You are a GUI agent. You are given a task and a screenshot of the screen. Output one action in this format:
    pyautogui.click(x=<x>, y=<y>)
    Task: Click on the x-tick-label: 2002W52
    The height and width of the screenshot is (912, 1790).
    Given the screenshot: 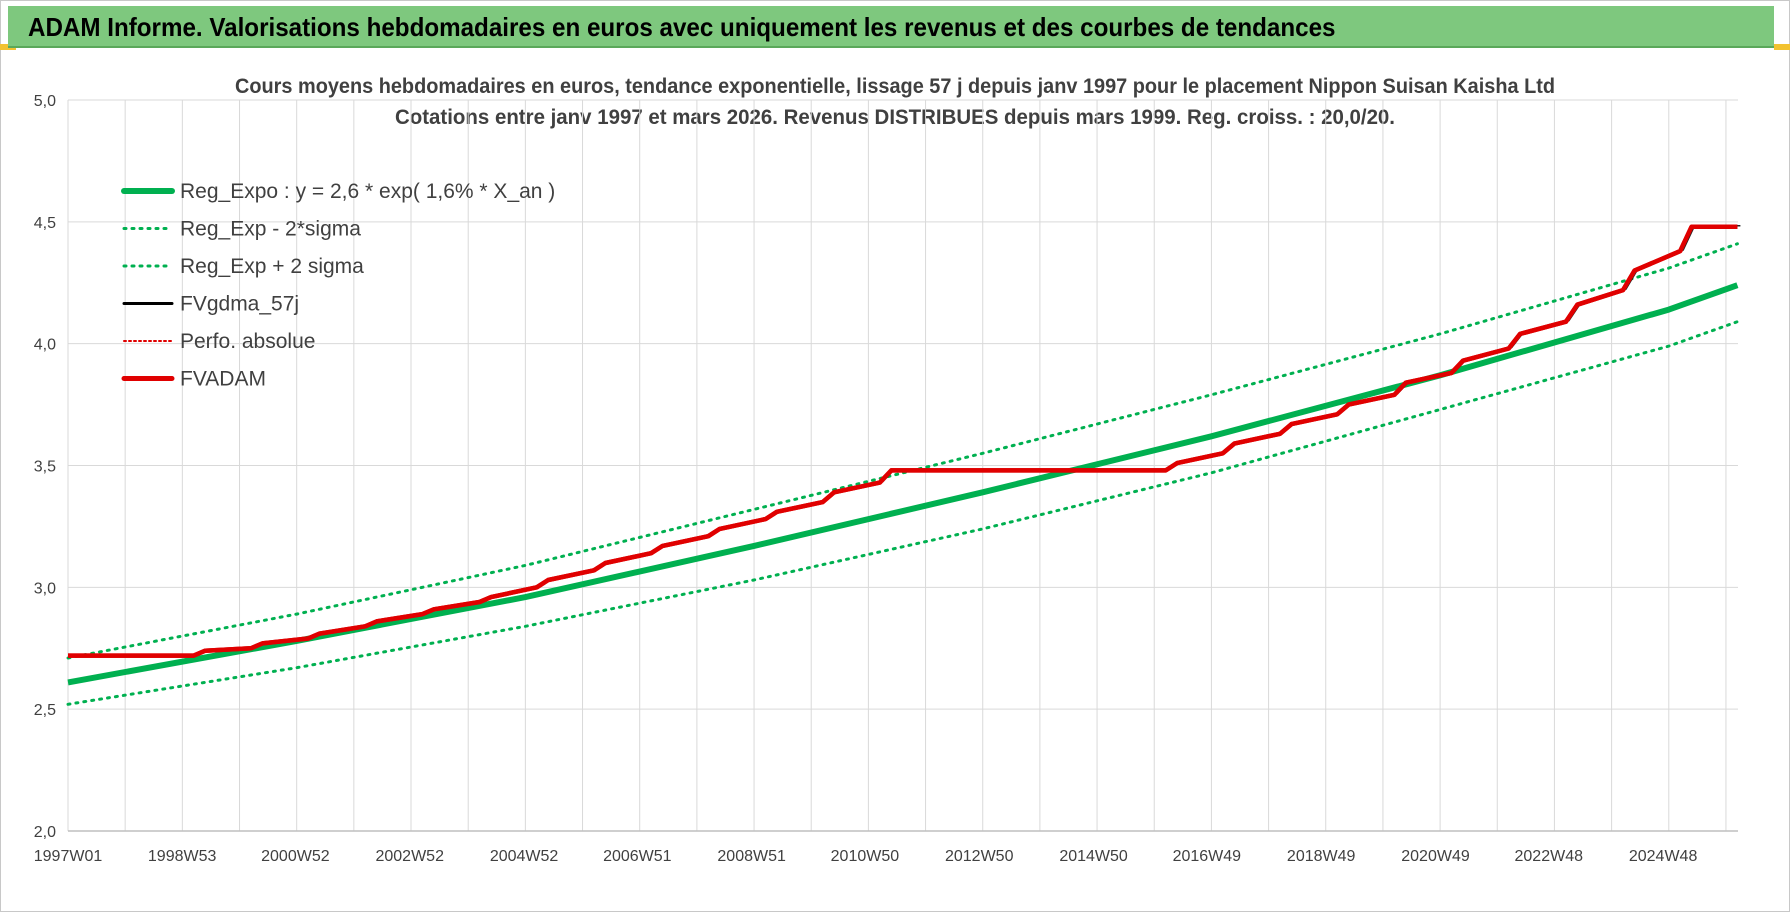 What is the action you would take?
    pyautogui.click(x=409, y=856)
    